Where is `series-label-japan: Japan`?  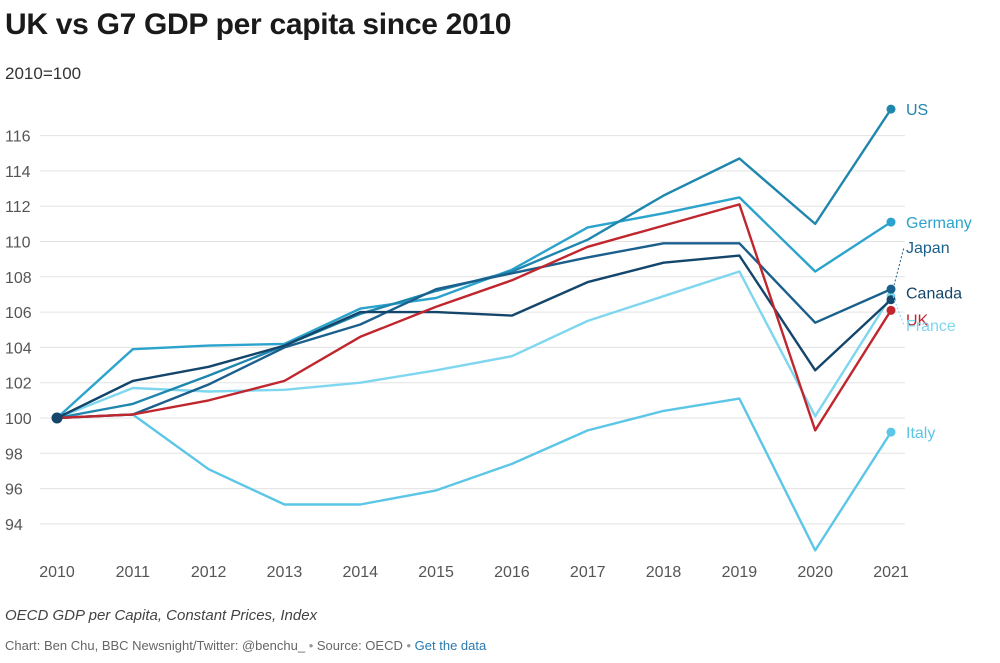 series-label-japan: Japan is located at coordinates (928, 248).